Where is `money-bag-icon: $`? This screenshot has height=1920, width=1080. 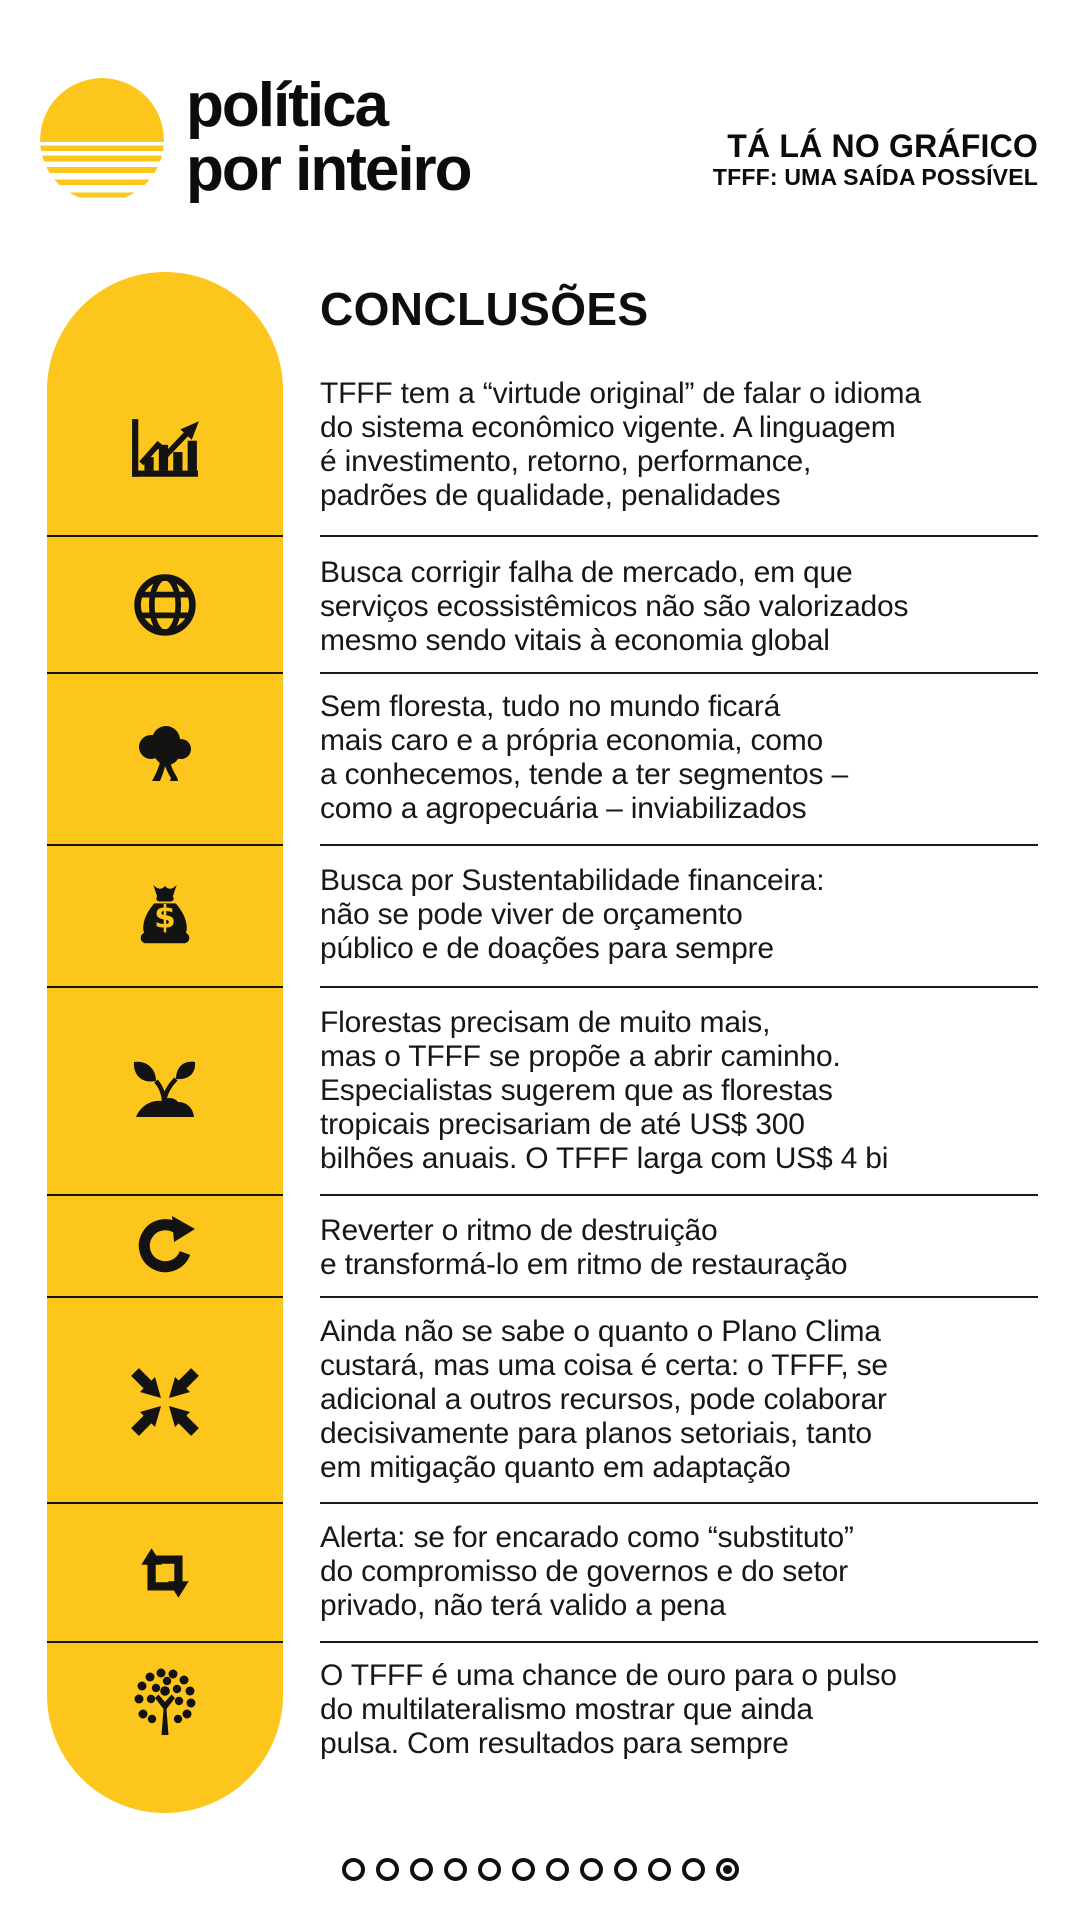 money-bag-icon: $ is located at coordinates (165, 918).